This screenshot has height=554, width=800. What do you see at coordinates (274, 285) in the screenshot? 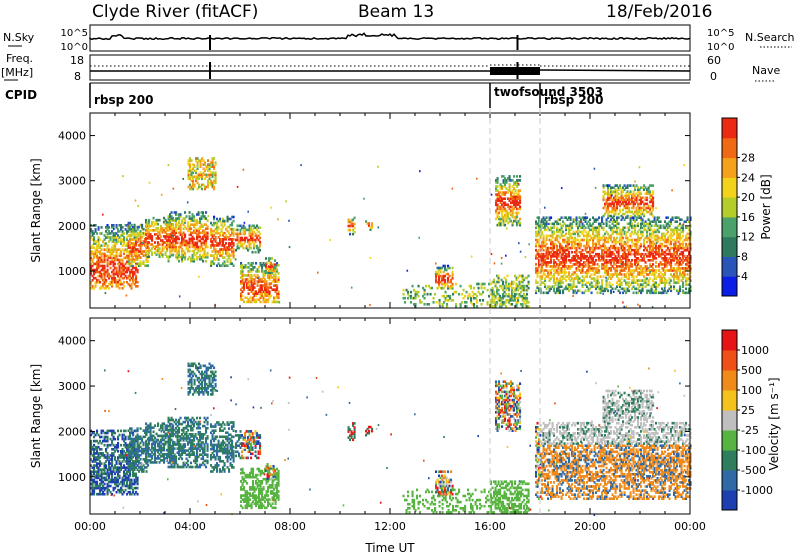
I see `power-cell-1907` at bounding box center [274, 285].